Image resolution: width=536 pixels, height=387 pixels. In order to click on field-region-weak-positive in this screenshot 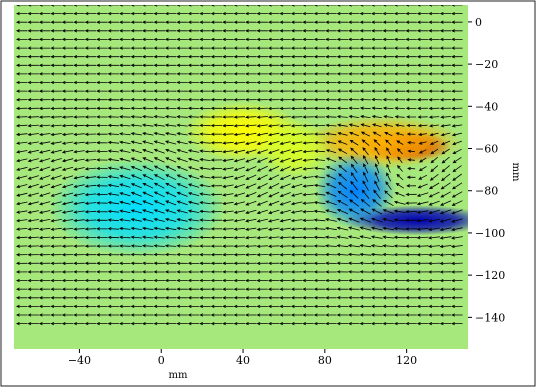, I will do `click(294, 148)`.